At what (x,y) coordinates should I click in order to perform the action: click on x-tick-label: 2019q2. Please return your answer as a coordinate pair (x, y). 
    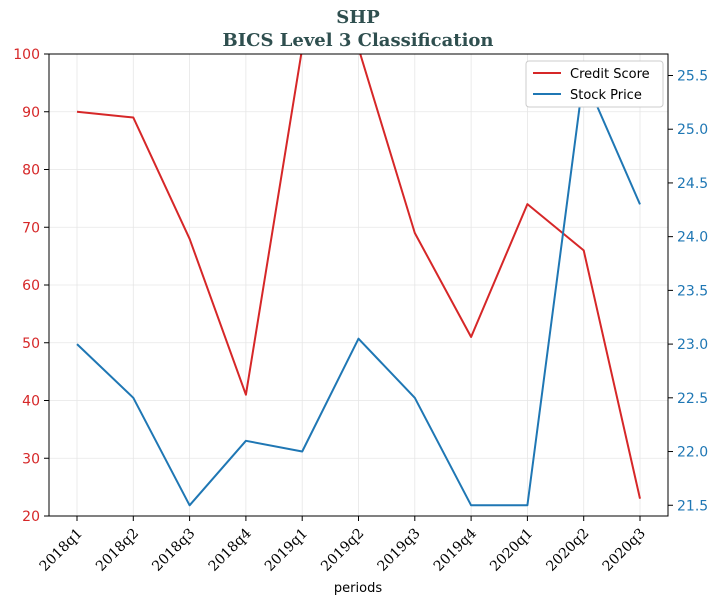
    Looking at the image, I should click on (342, 550).